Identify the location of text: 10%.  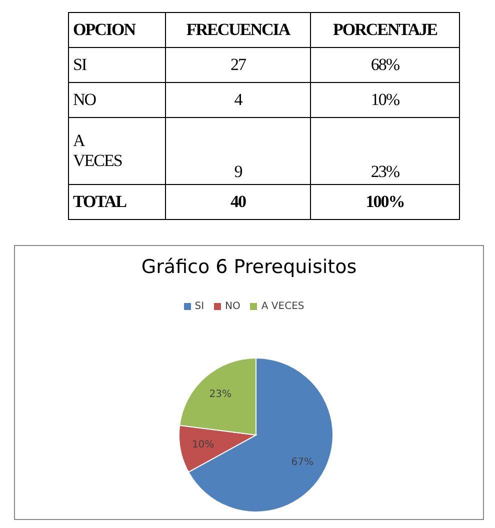
(385, 100).